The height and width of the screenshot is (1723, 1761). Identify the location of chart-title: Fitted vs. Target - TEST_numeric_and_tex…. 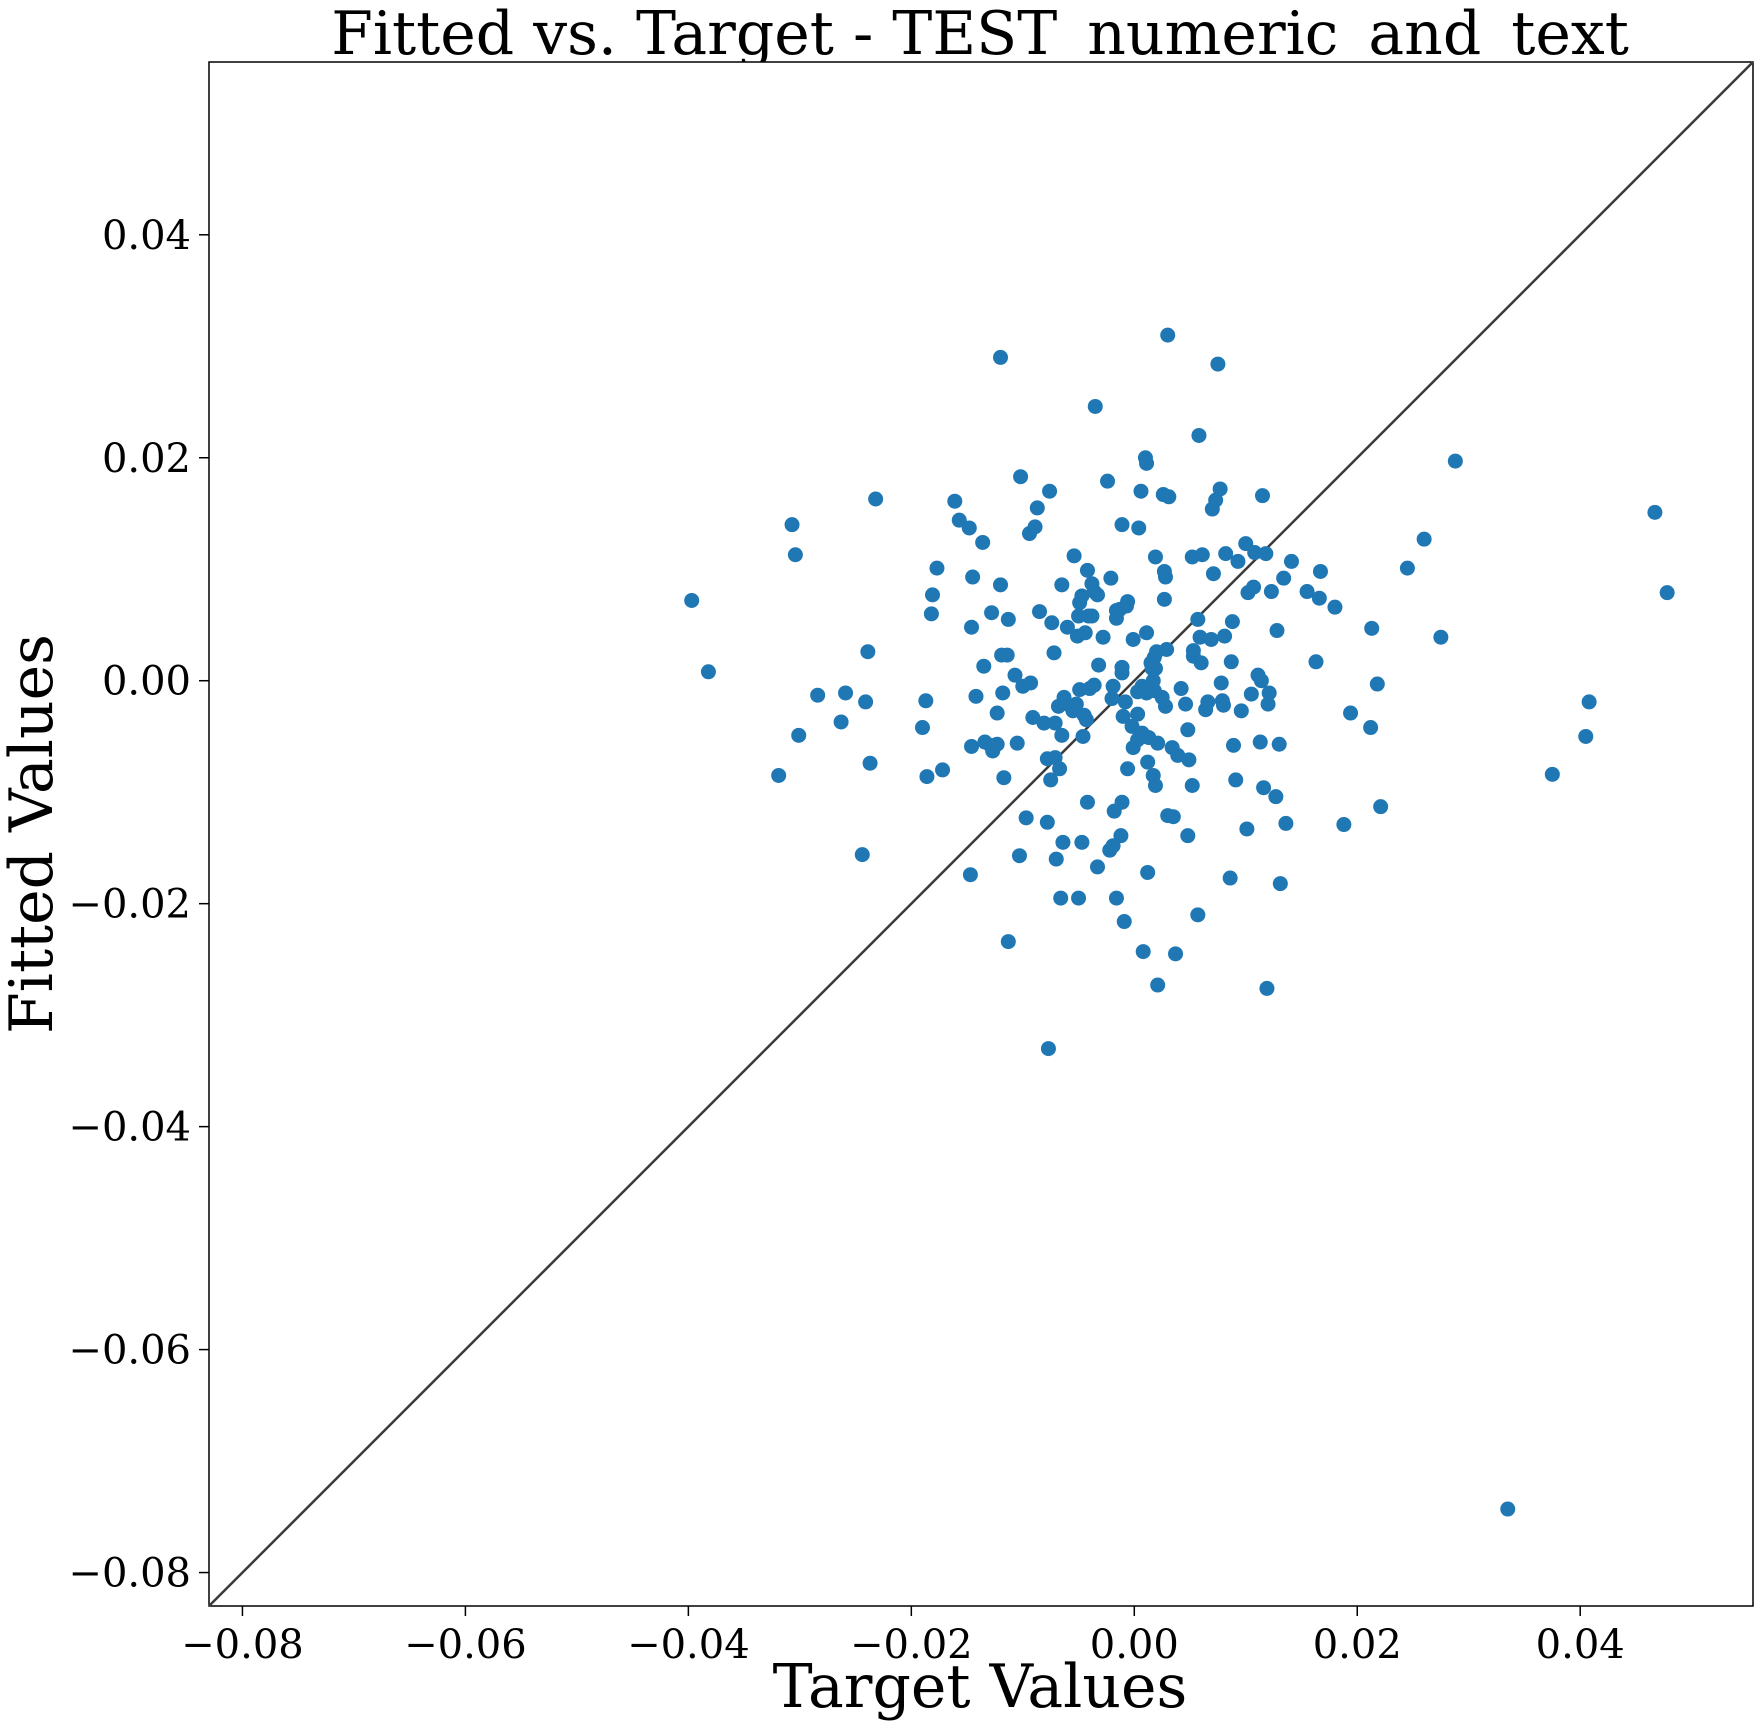
(980, 34).